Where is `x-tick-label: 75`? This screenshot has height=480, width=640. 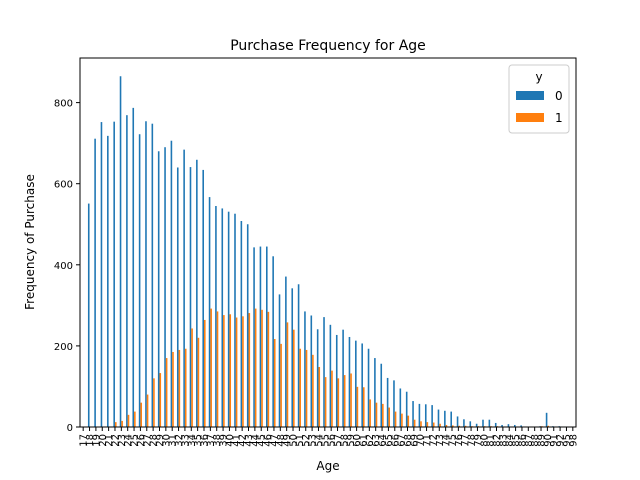
x-tick-label: 75 is located at coordinates (453, 440).